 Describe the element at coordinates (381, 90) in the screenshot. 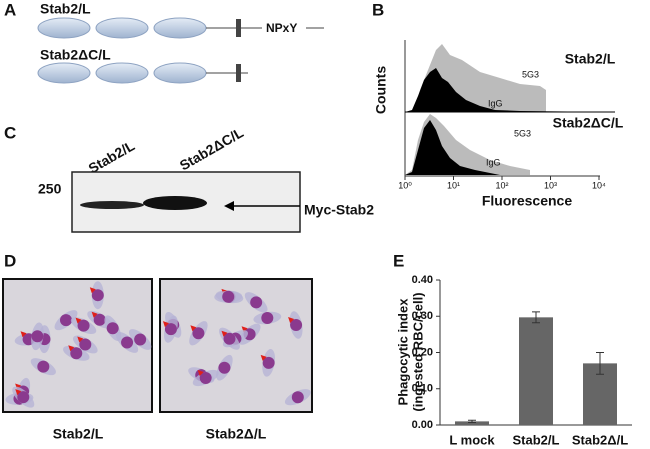

I see `y-axis-label: Counts` at that location.